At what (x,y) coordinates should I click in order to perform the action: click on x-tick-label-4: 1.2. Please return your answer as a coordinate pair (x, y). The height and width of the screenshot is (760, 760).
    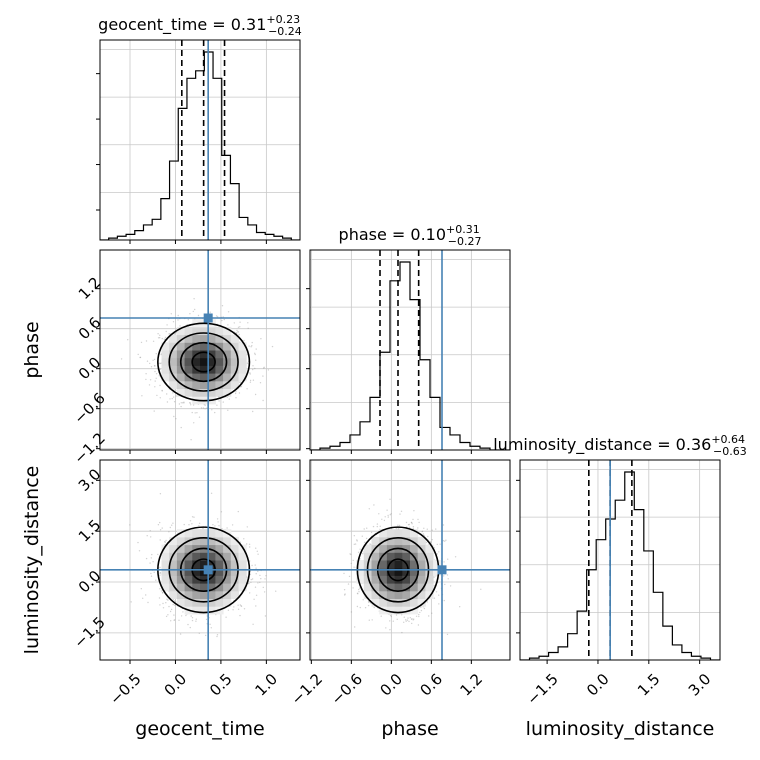
    Looking at the image, I should click on (471, 685).